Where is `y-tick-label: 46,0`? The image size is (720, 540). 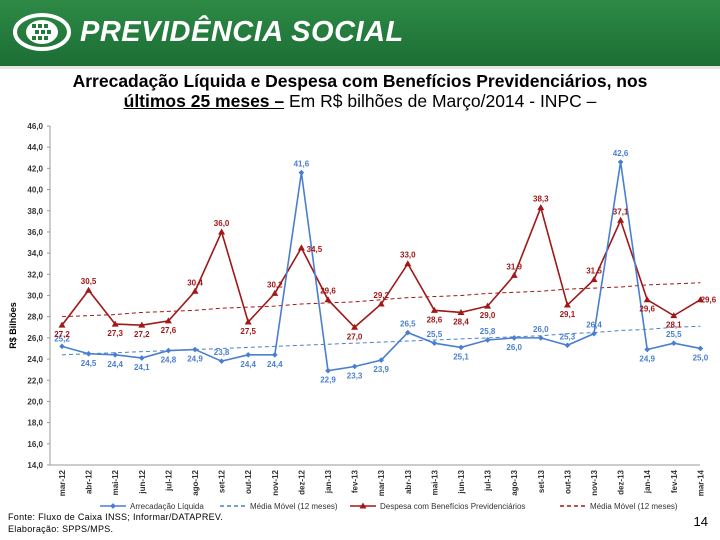 y-tick-label: 46,0 is located at coordinates (35, 126).